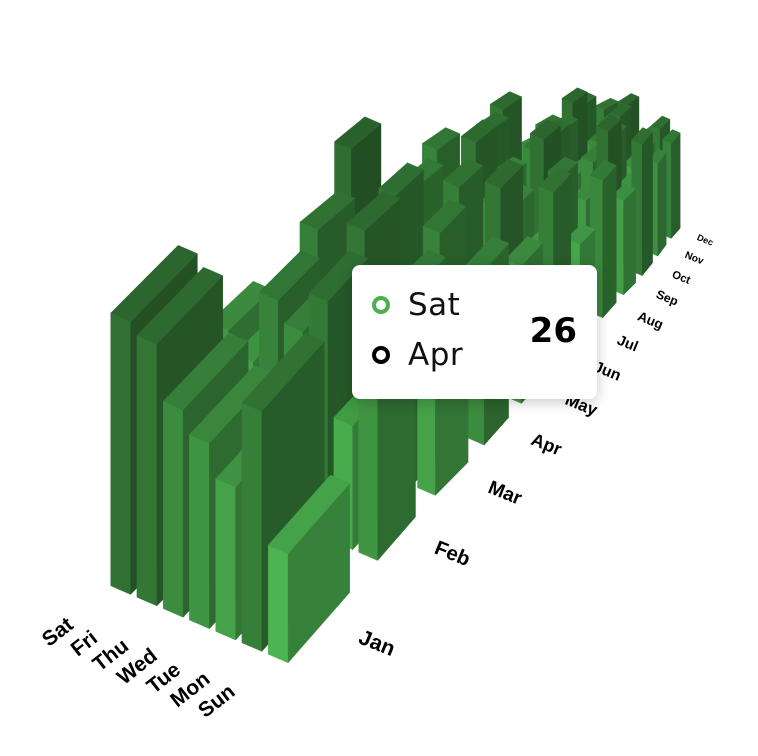 This screenshot has width=758, height=756. What do you see at coordinates (505, 493) in the screenshot?
I see `z-axis-tick-label: Mar` at bounding box center [505, 493].